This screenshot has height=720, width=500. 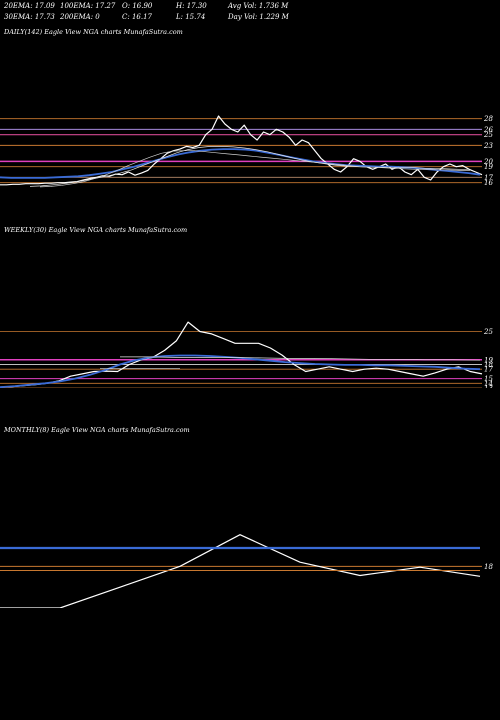 I want to click on header-day-vol: Day Vol: 1.229 M, so click(x=258, y=17).